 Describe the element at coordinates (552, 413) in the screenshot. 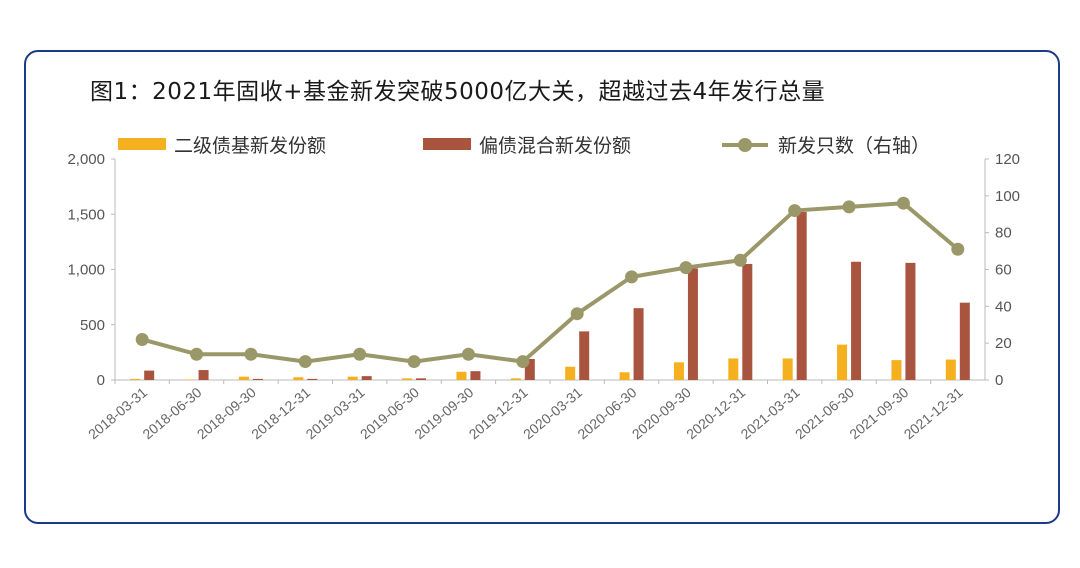

I see `x-tick-label: 2020-03-31` at that location.